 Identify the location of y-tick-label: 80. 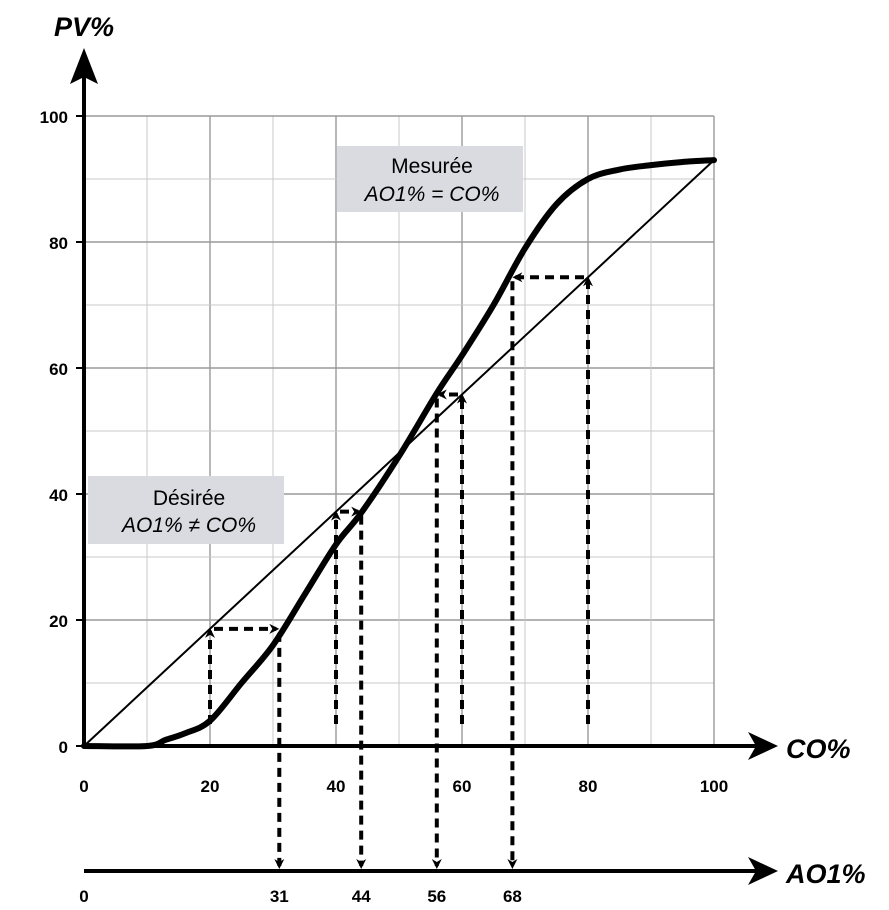
(58, 243).